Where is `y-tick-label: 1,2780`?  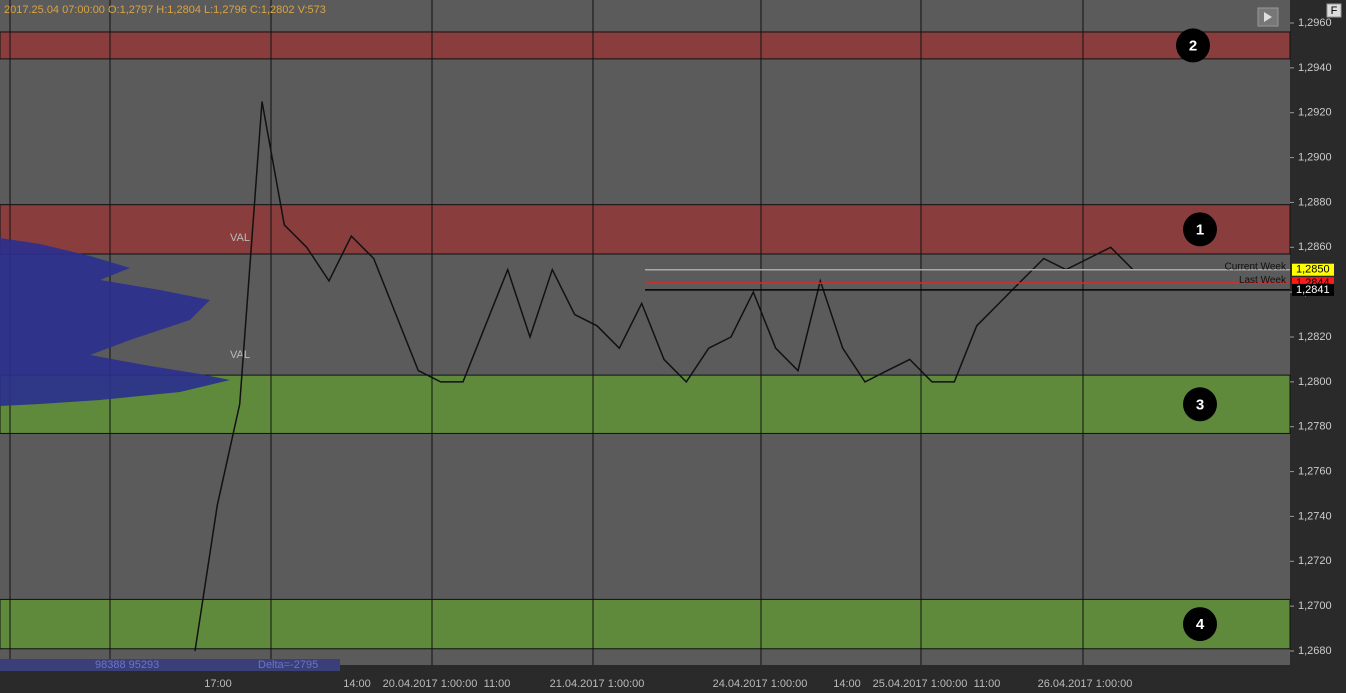
y-tick-label: 1,2780 is located at coordinates (1315, 427).